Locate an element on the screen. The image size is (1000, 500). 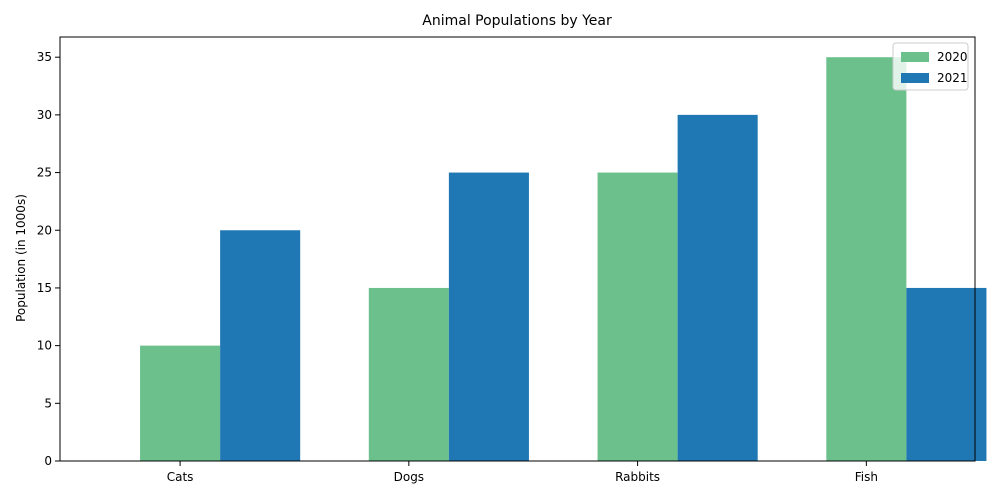
legend: 2020 2021 is located at coordinates (930, 66).